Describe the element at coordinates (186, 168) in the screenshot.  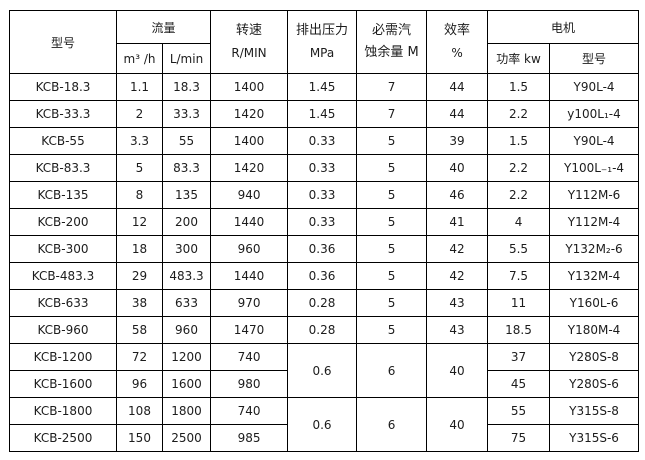
I see `cell-flow-lmin: 83.3` at that location.